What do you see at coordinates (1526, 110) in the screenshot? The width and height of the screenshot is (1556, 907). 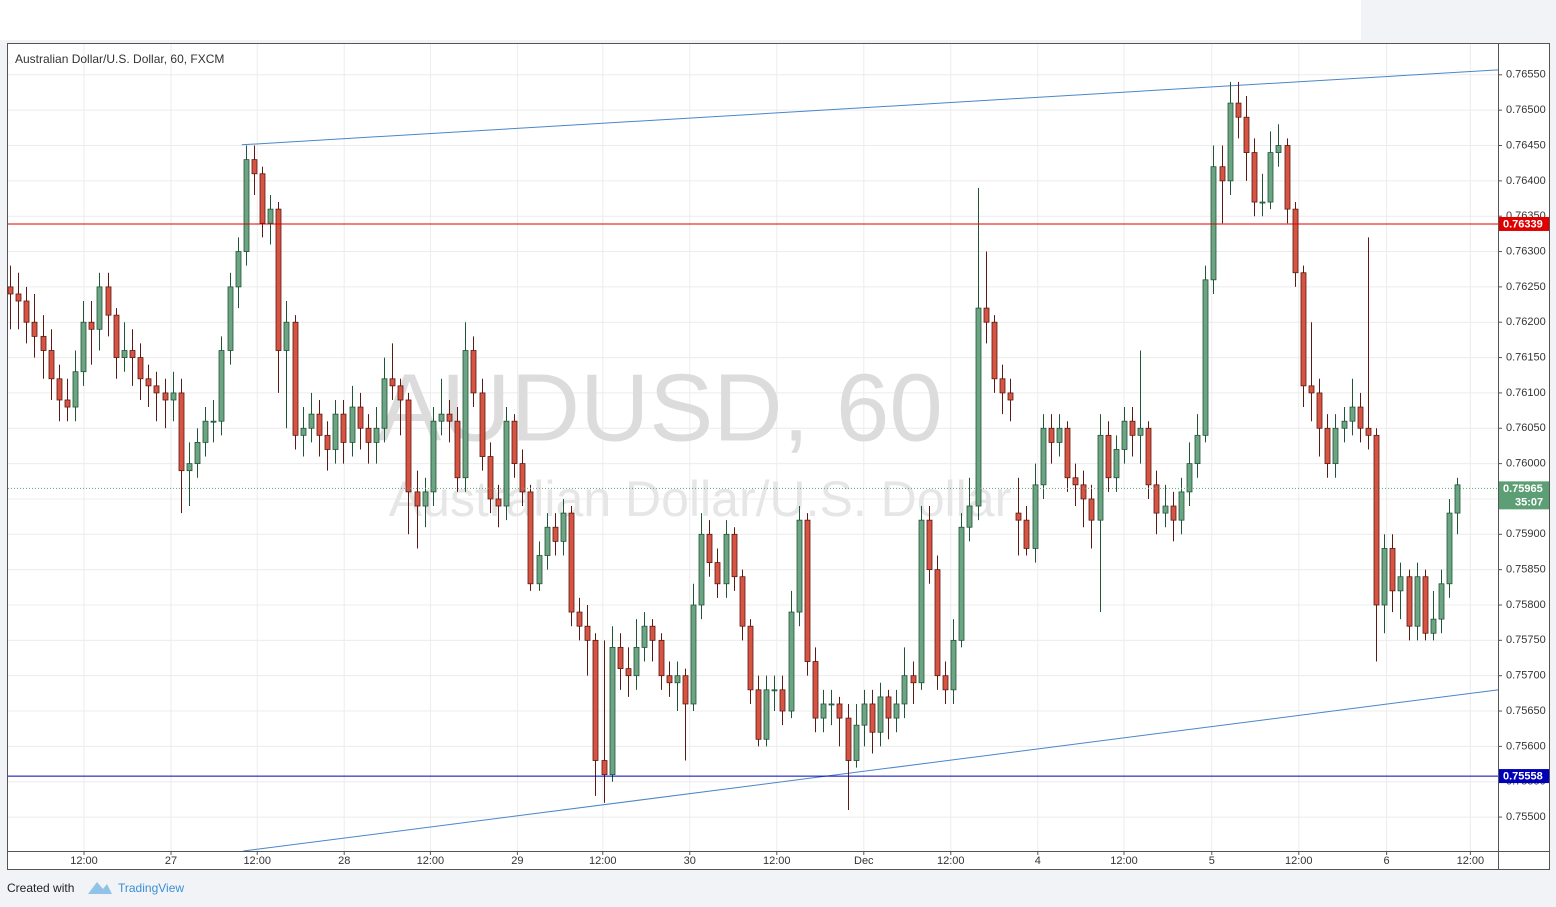 I see `y-tick-label: 0.76500` at bounding box center [1526, 110].